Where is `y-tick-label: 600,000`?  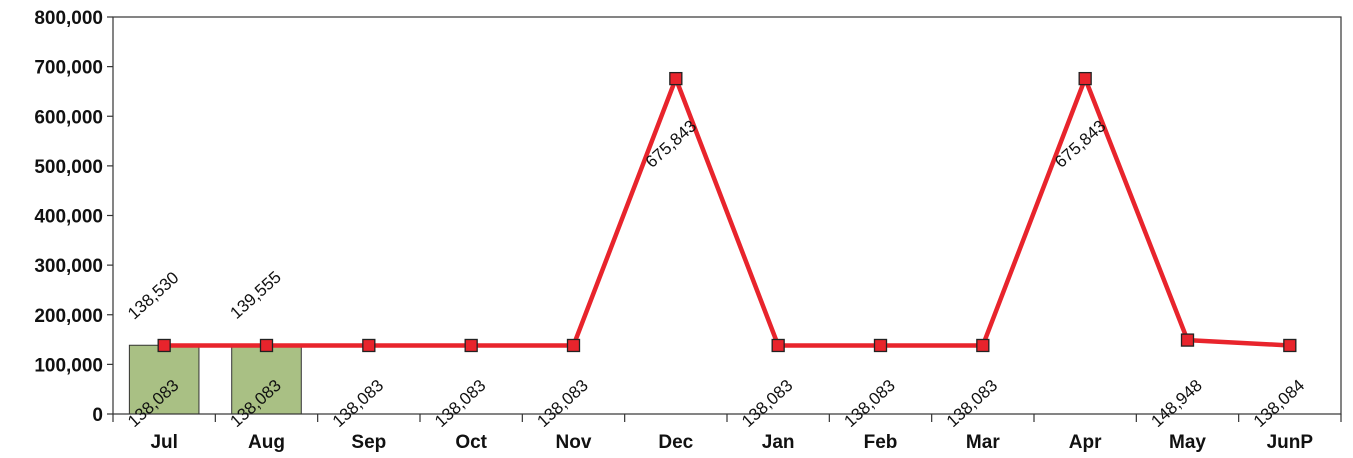 y-tick-label: 600,000 is located at coordinates (68, 117).